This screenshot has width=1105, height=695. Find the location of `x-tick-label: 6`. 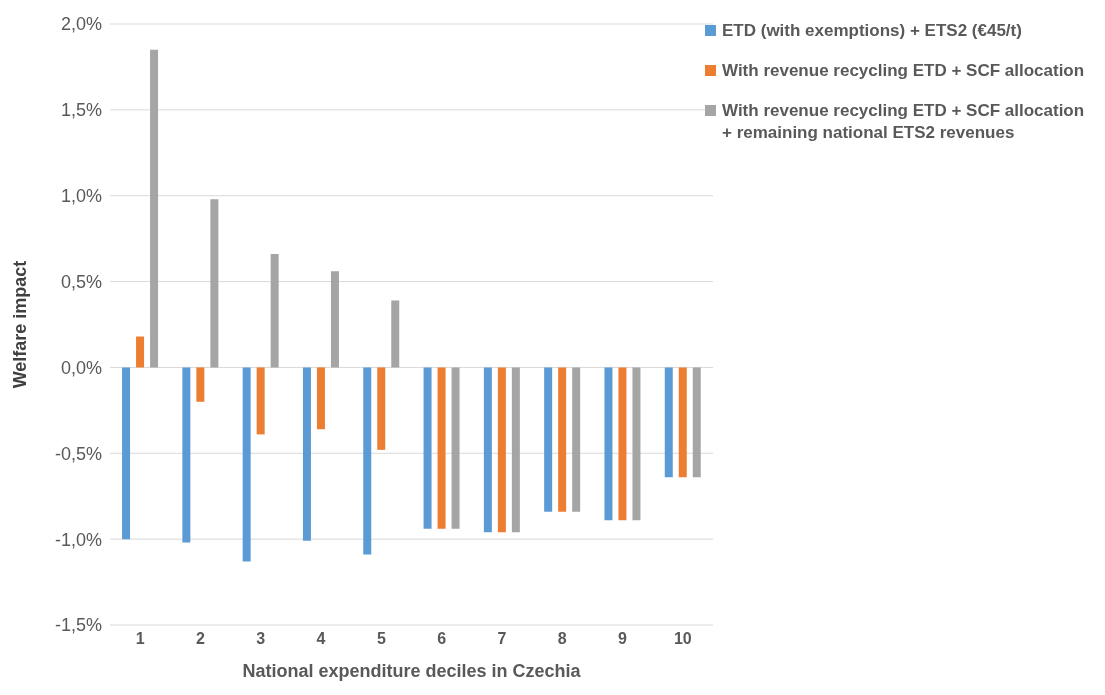

x-tick-label: 6 is located at coordinates (442, 639).